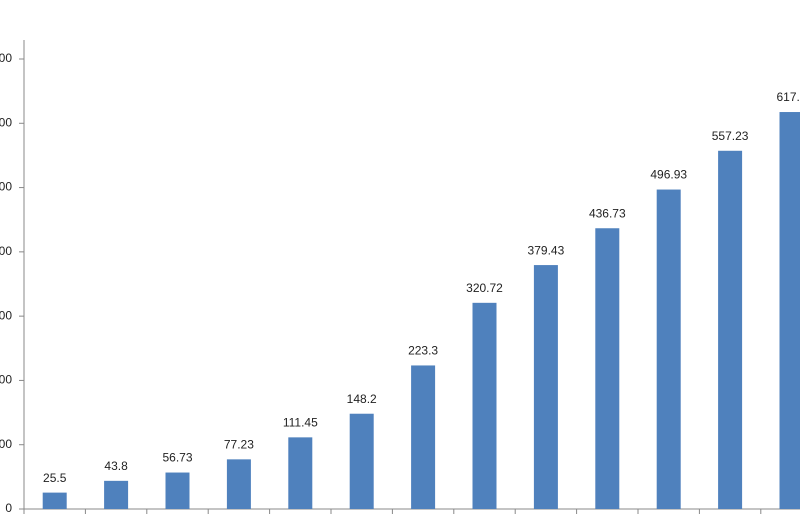 This screenshot has height=521, width=800. What do you see at coordinates (607, 213) in the screenshot?
I see `value-label: 436.73` at bounding box center [607, 213].